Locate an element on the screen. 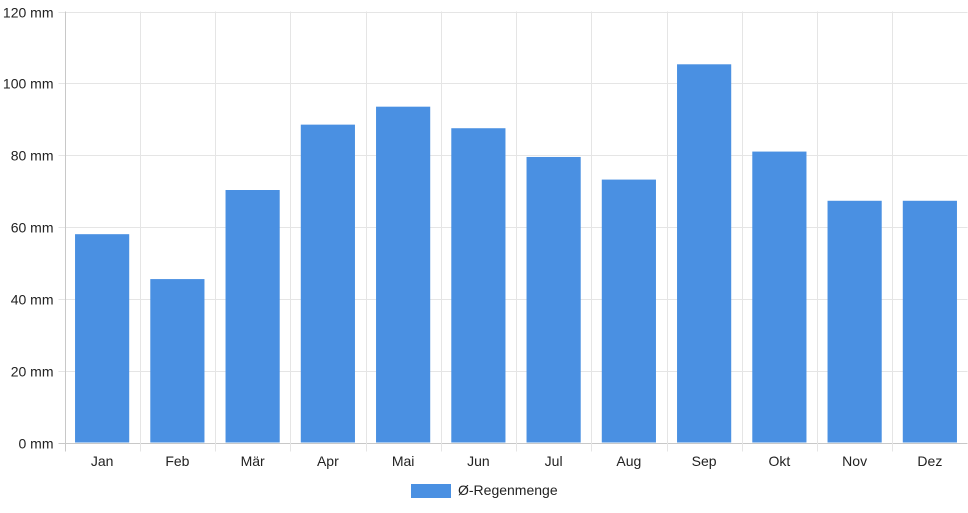  bar-feb is located at coordinates (177, 360).